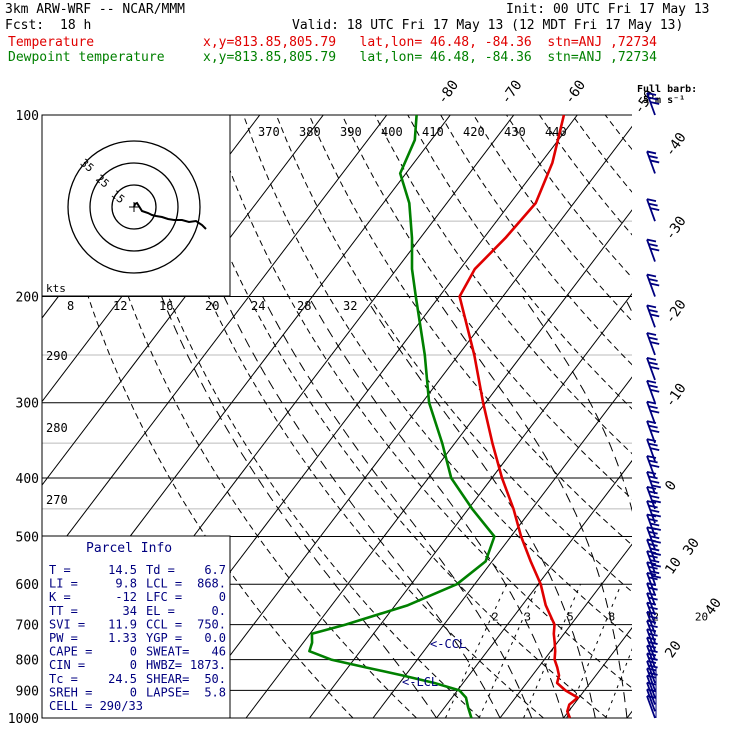  What do you see at coordinates (27, 479) in the screenshot?
I see `pressure-tick-label: 400` at bounding box center [27, 479].